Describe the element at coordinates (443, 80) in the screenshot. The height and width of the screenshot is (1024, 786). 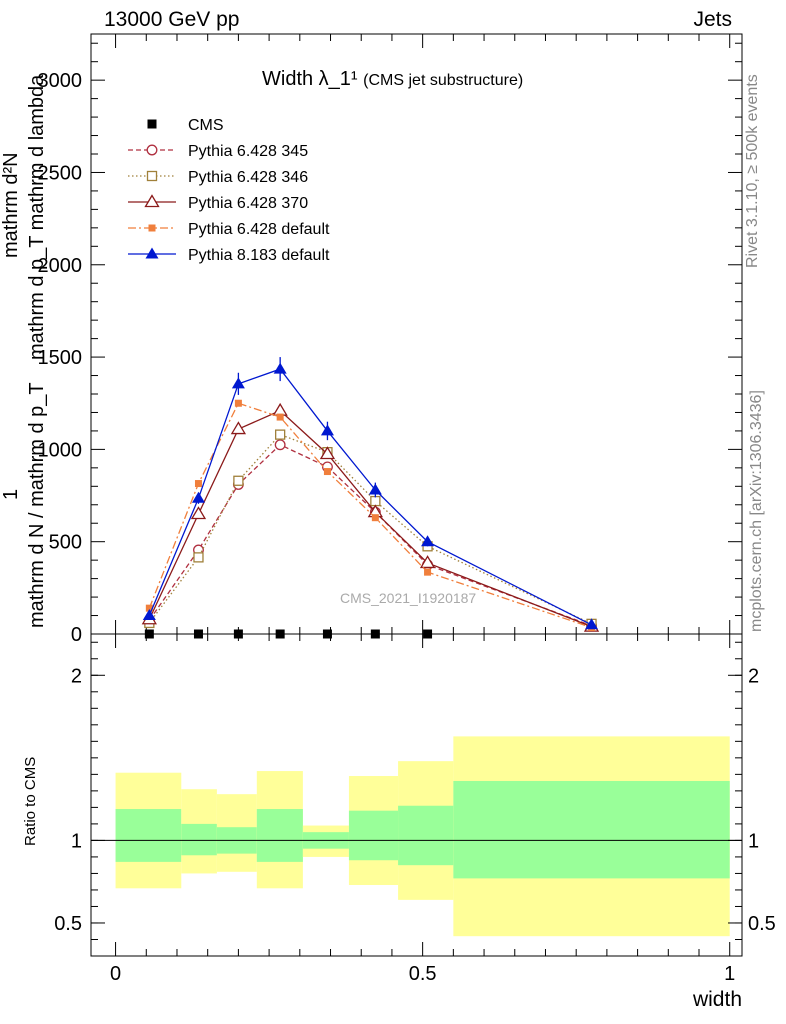
I see `subtitle-text: (CMS jet substructure)` at that location.